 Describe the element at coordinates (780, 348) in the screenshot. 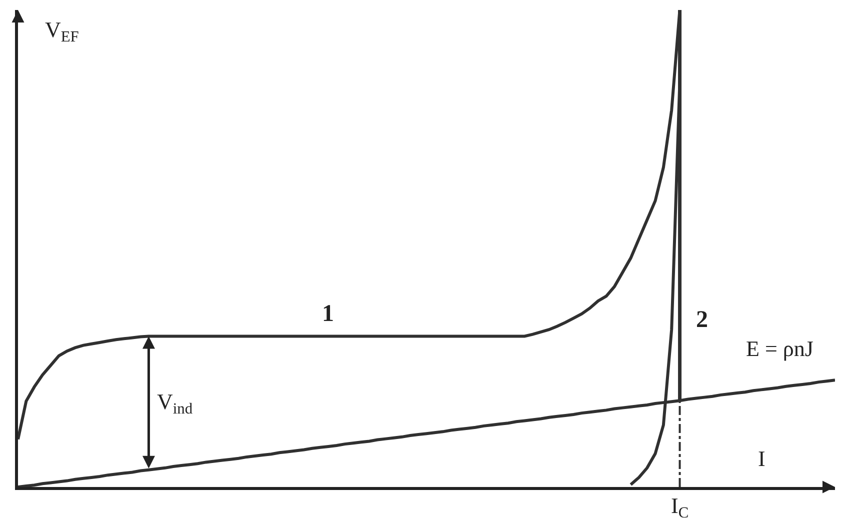

I see `series-label: E = ρnJ` at that location.